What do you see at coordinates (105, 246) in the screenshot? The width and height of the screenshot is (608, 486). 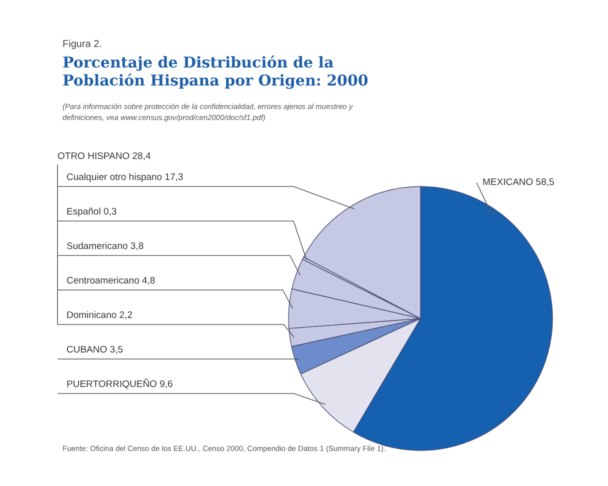 I see `slice-label: Sudamericano 3,8` at bounding box center [105, 246].